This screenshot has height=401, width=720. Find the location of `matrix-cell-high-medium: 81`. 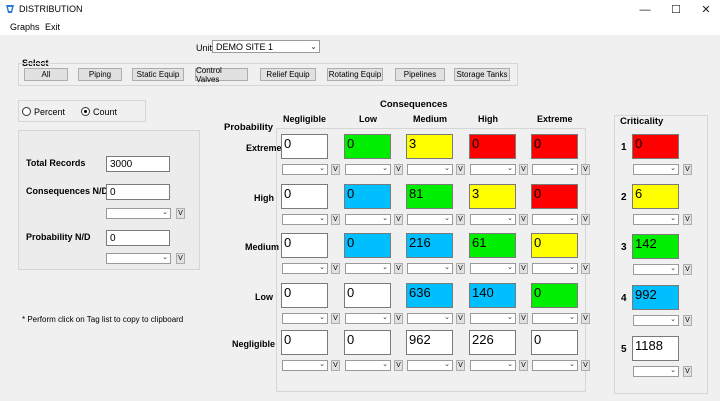

matrix-cell-high-medium: 81 is located at coordinates (429, 196).